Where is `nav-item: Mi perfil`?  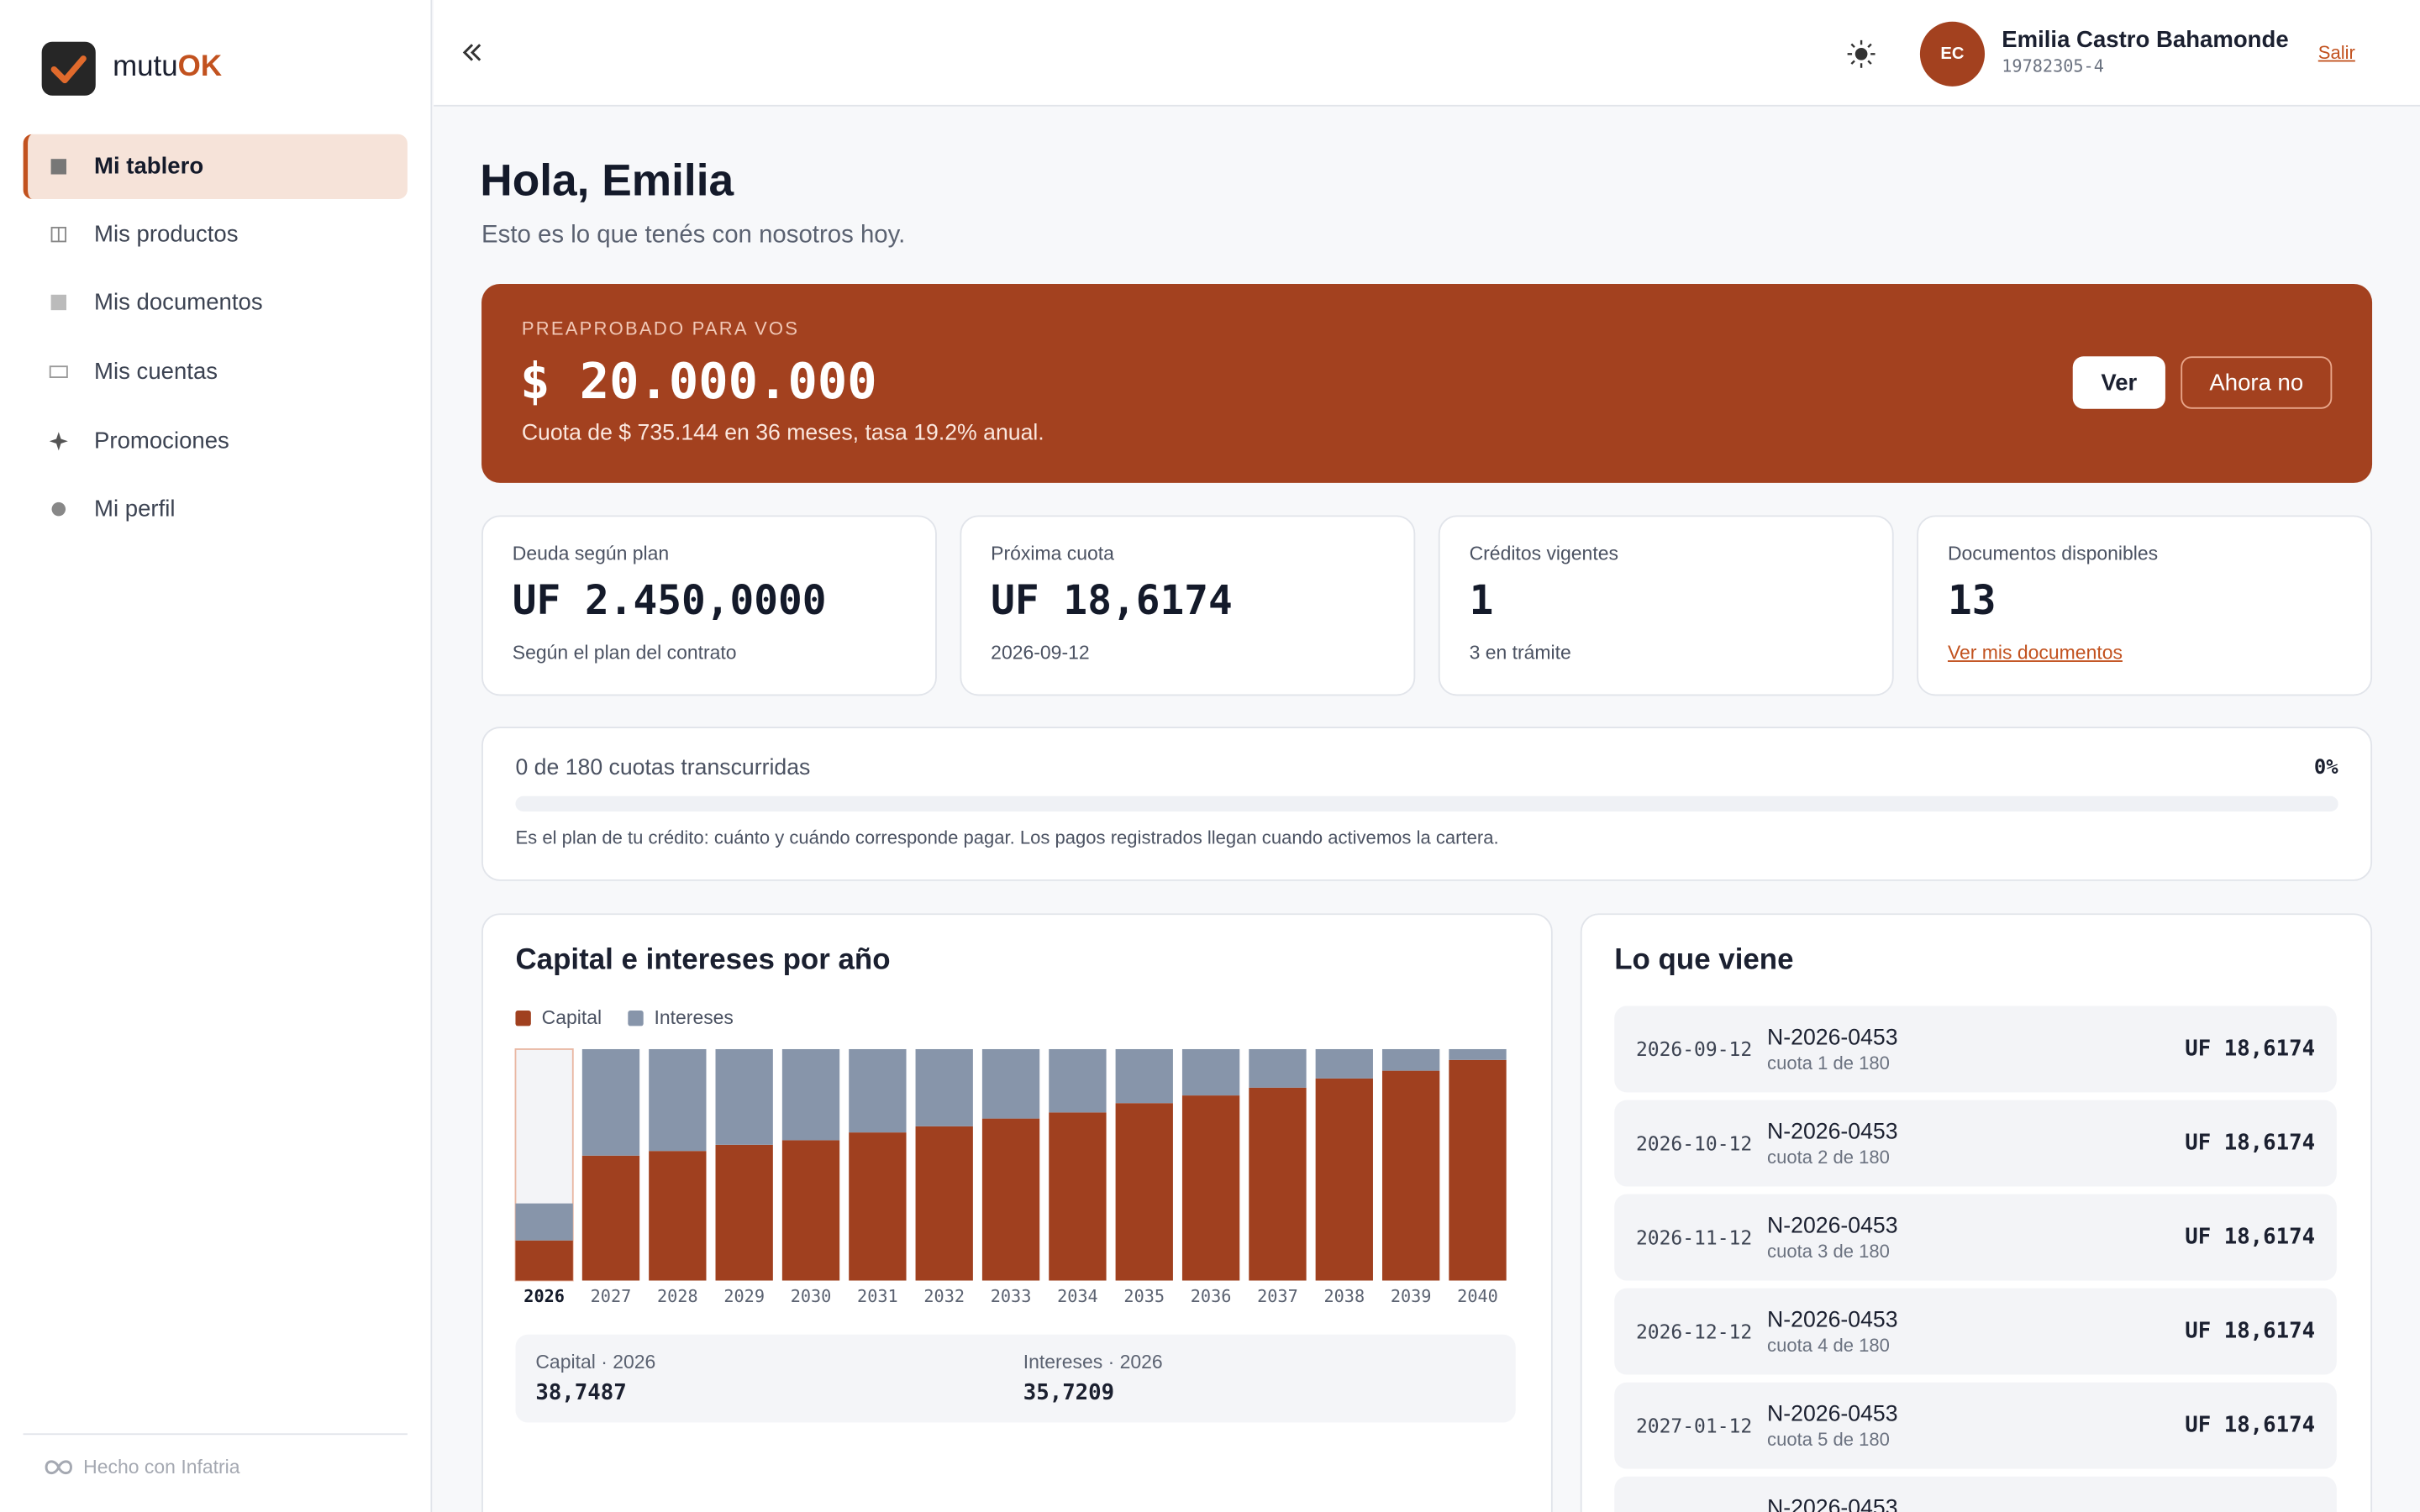 nav-item: Mi perfil is located at coordinates (135, 509).